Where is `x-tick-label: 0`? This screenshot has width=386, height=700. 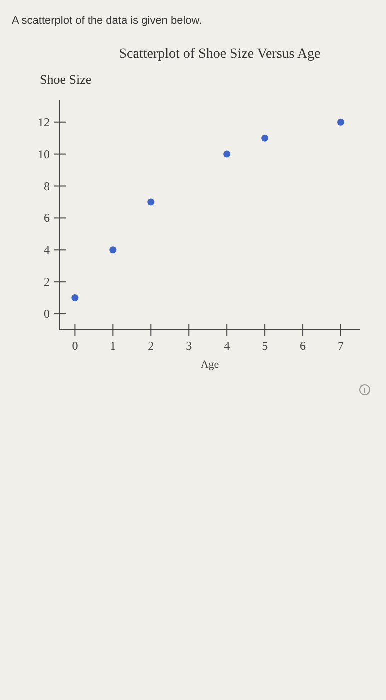 x-tick-label: 0 is located at coordinates (75, 346).